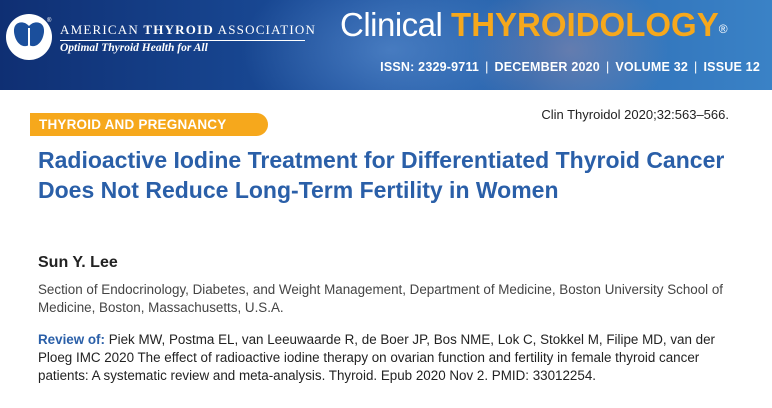 The image size is (772, 408). I want to click on author-name: Sun Y. Lee, so click(78, 262).